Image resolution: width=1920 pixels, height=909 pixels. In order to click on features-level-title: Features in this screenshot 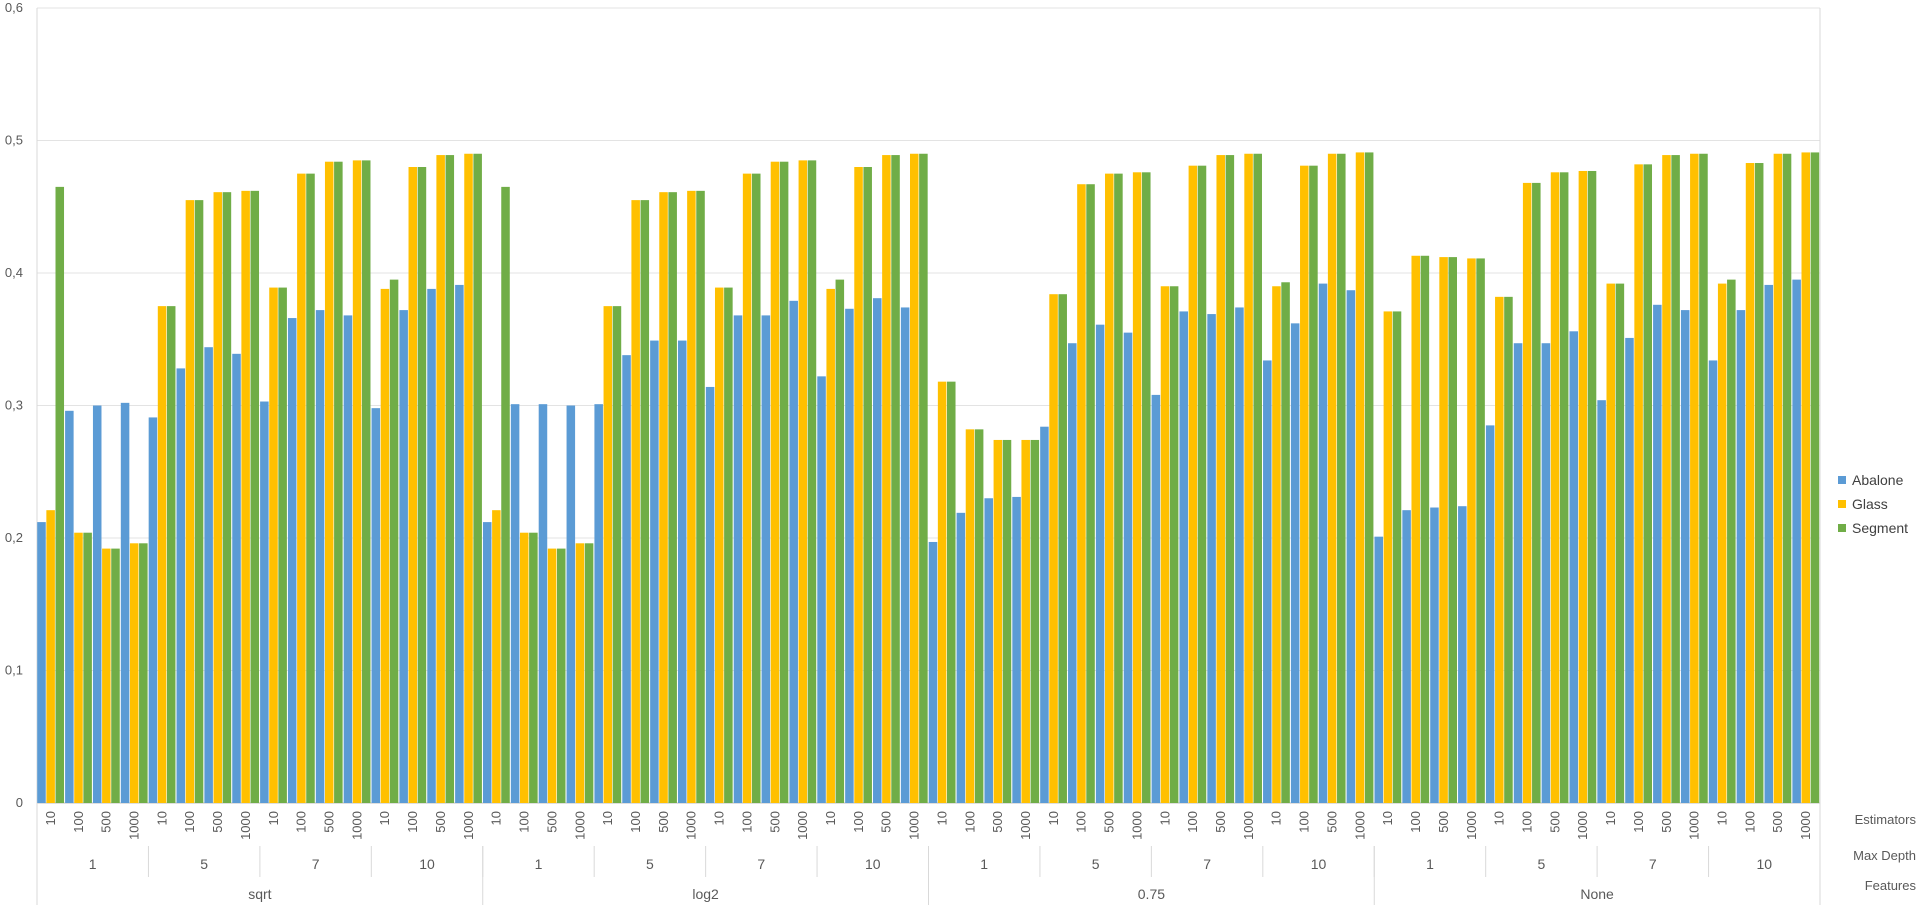, I will do `click(1891, 885)`.